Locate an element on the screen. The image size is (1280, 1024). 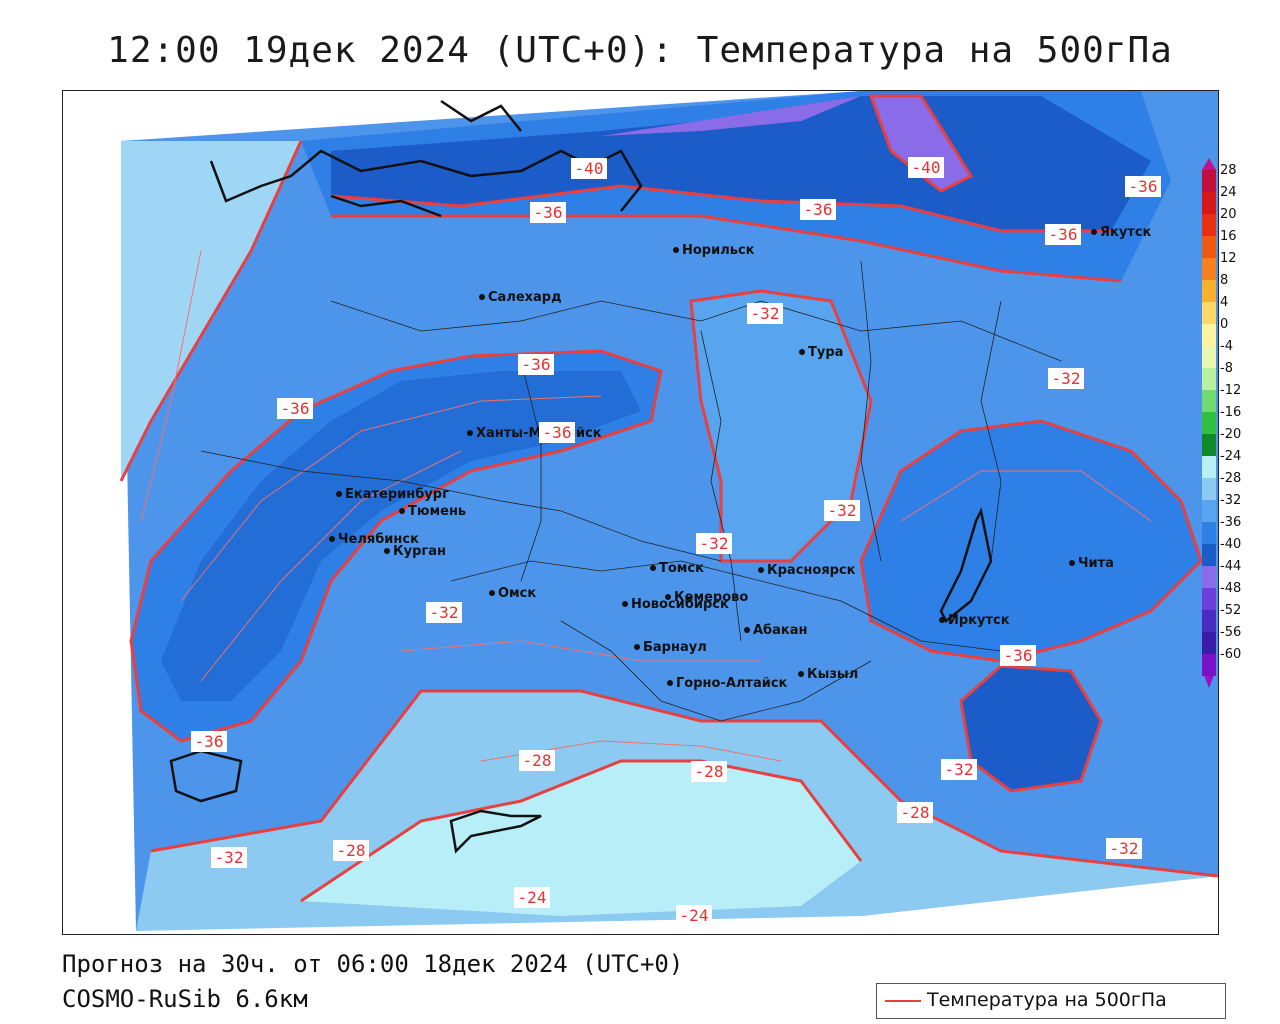
model-name: COSMO-RuSib 6.6км is located at coordinates (185, 999).